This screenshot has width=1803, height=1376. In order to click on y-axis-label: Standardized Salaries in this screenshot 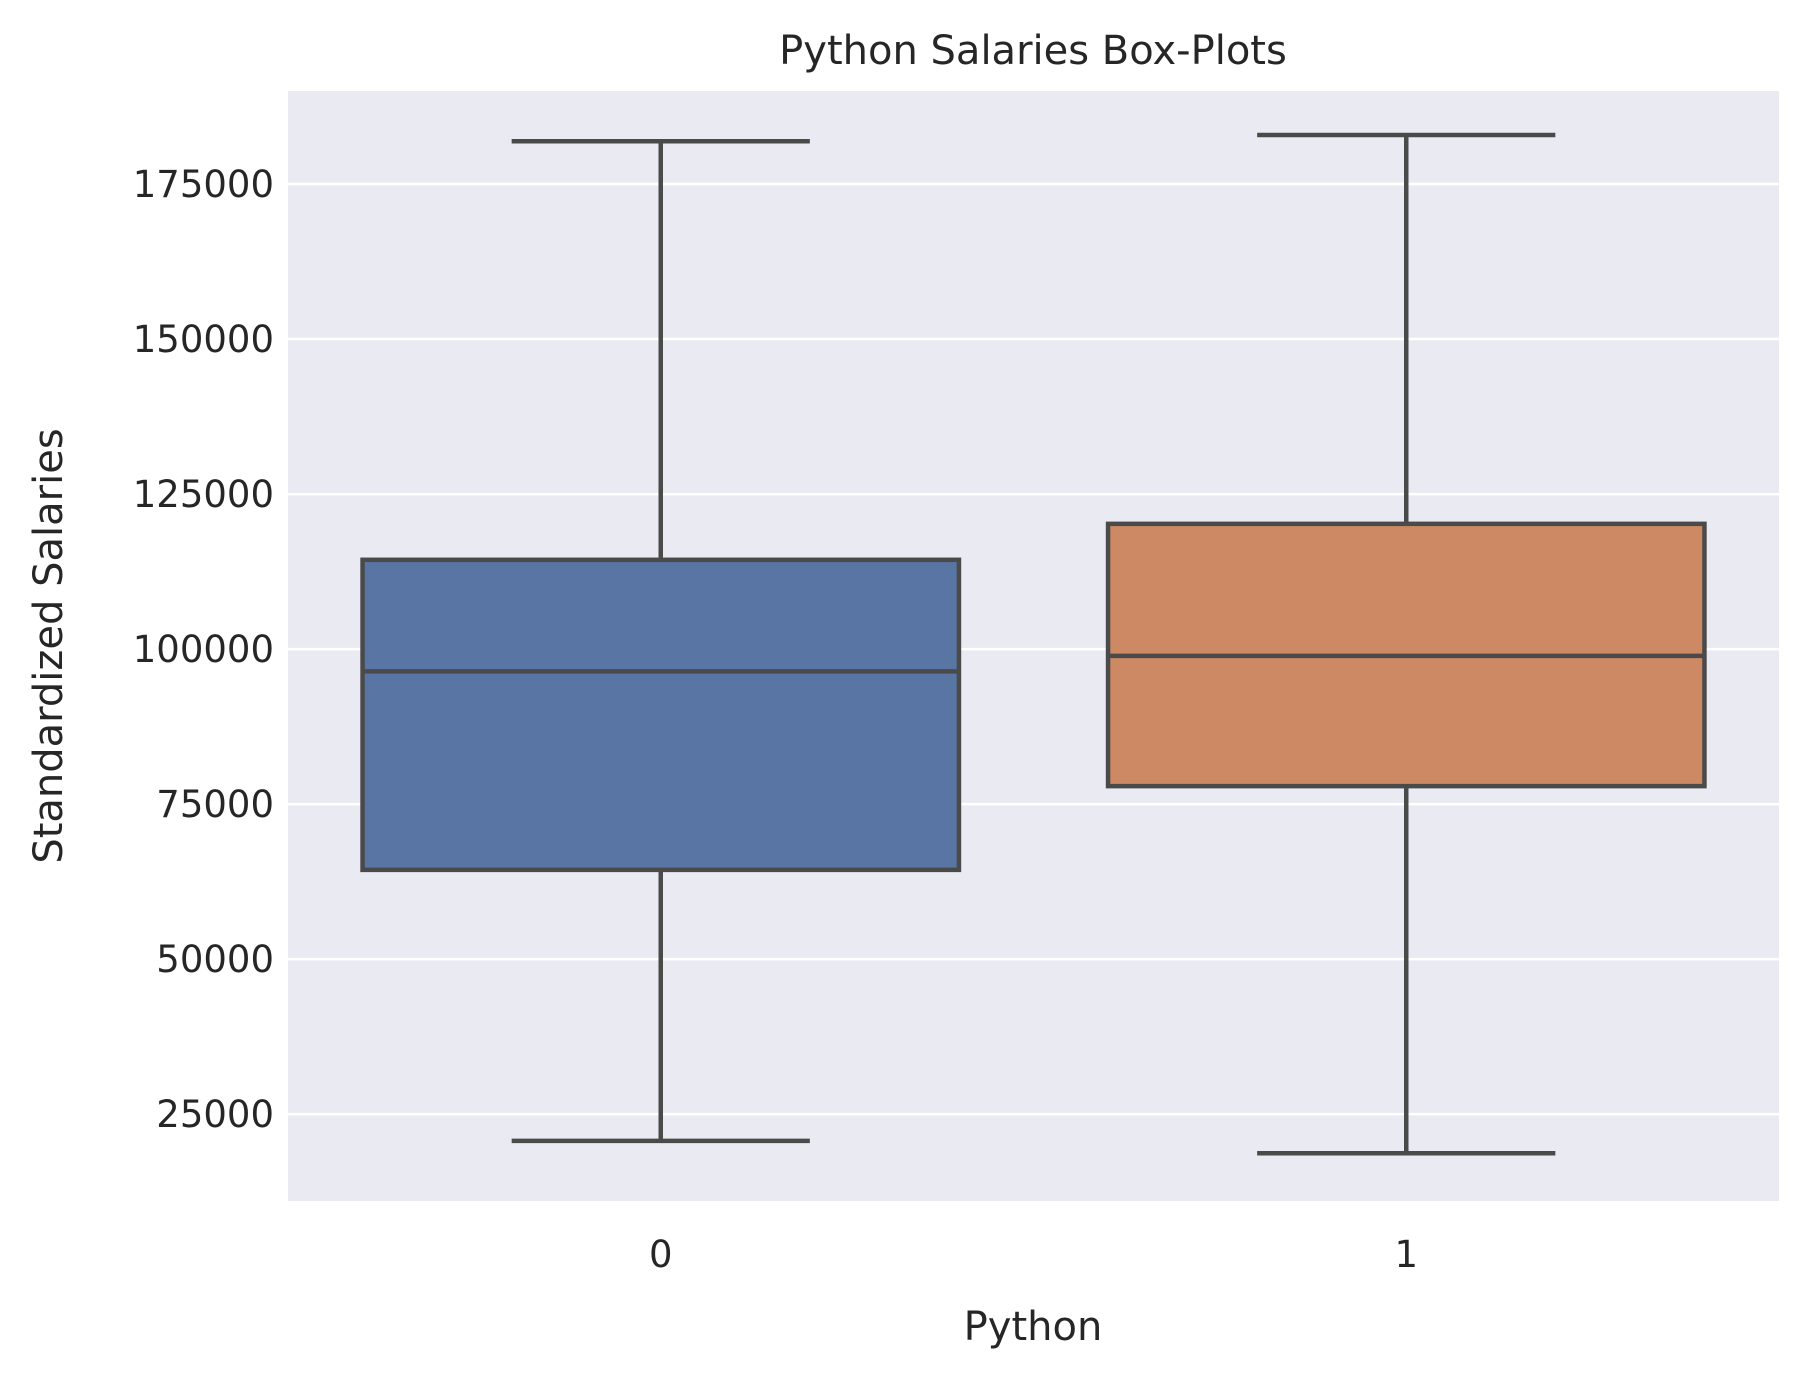, I will do `click(49, 645)`.